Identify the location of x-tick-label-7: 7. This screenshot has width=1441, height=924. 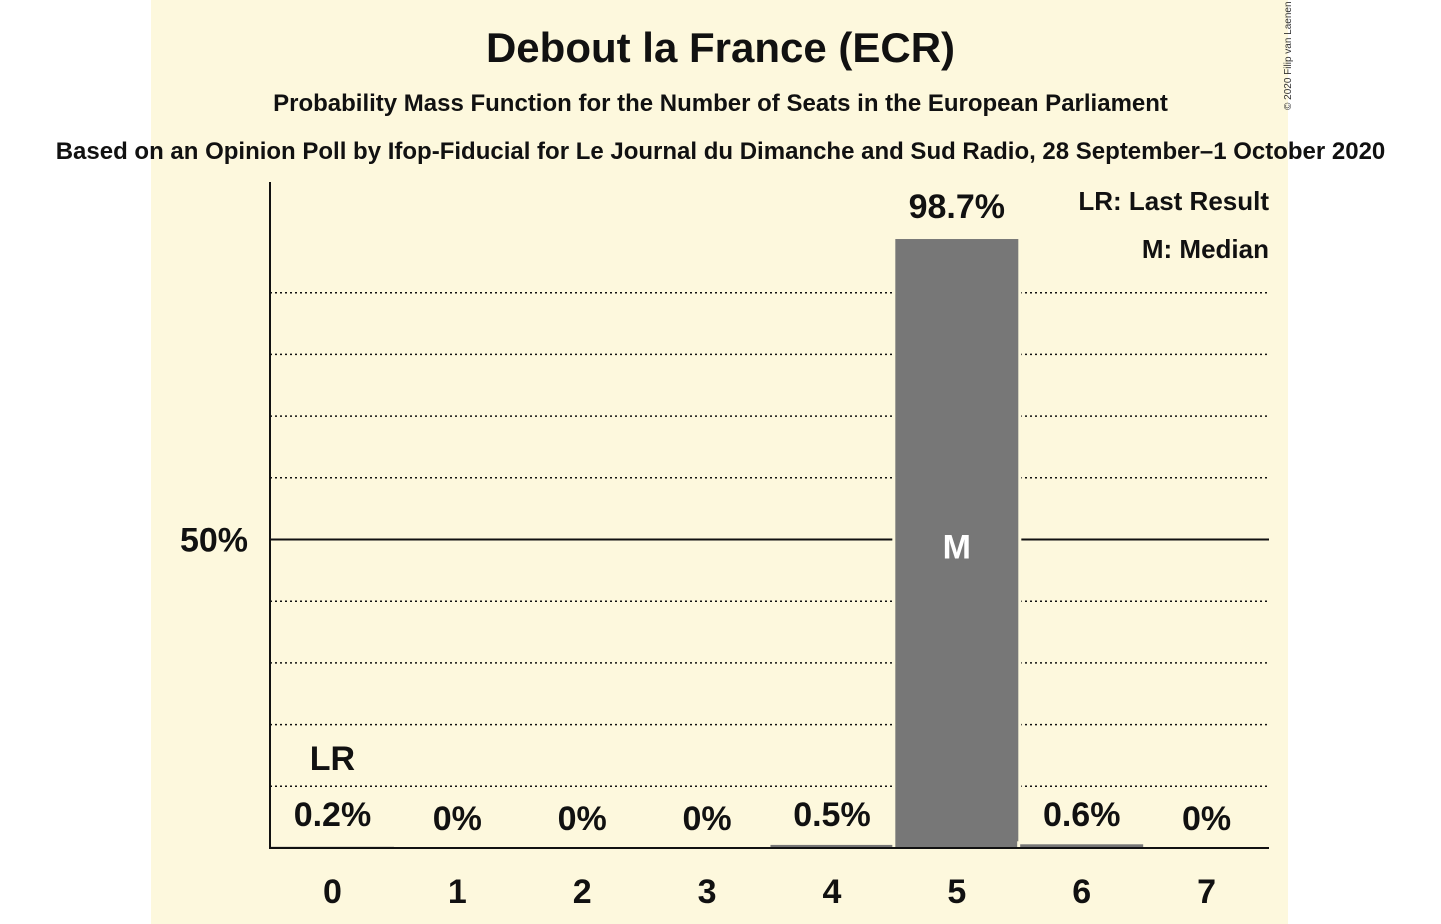
(1206, 892).